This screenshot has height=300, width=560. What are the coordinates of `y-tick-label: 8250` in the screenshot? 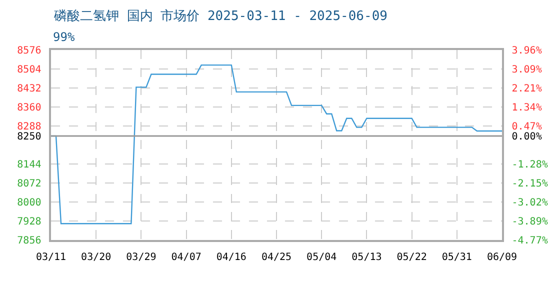 It's located at (29, 137).